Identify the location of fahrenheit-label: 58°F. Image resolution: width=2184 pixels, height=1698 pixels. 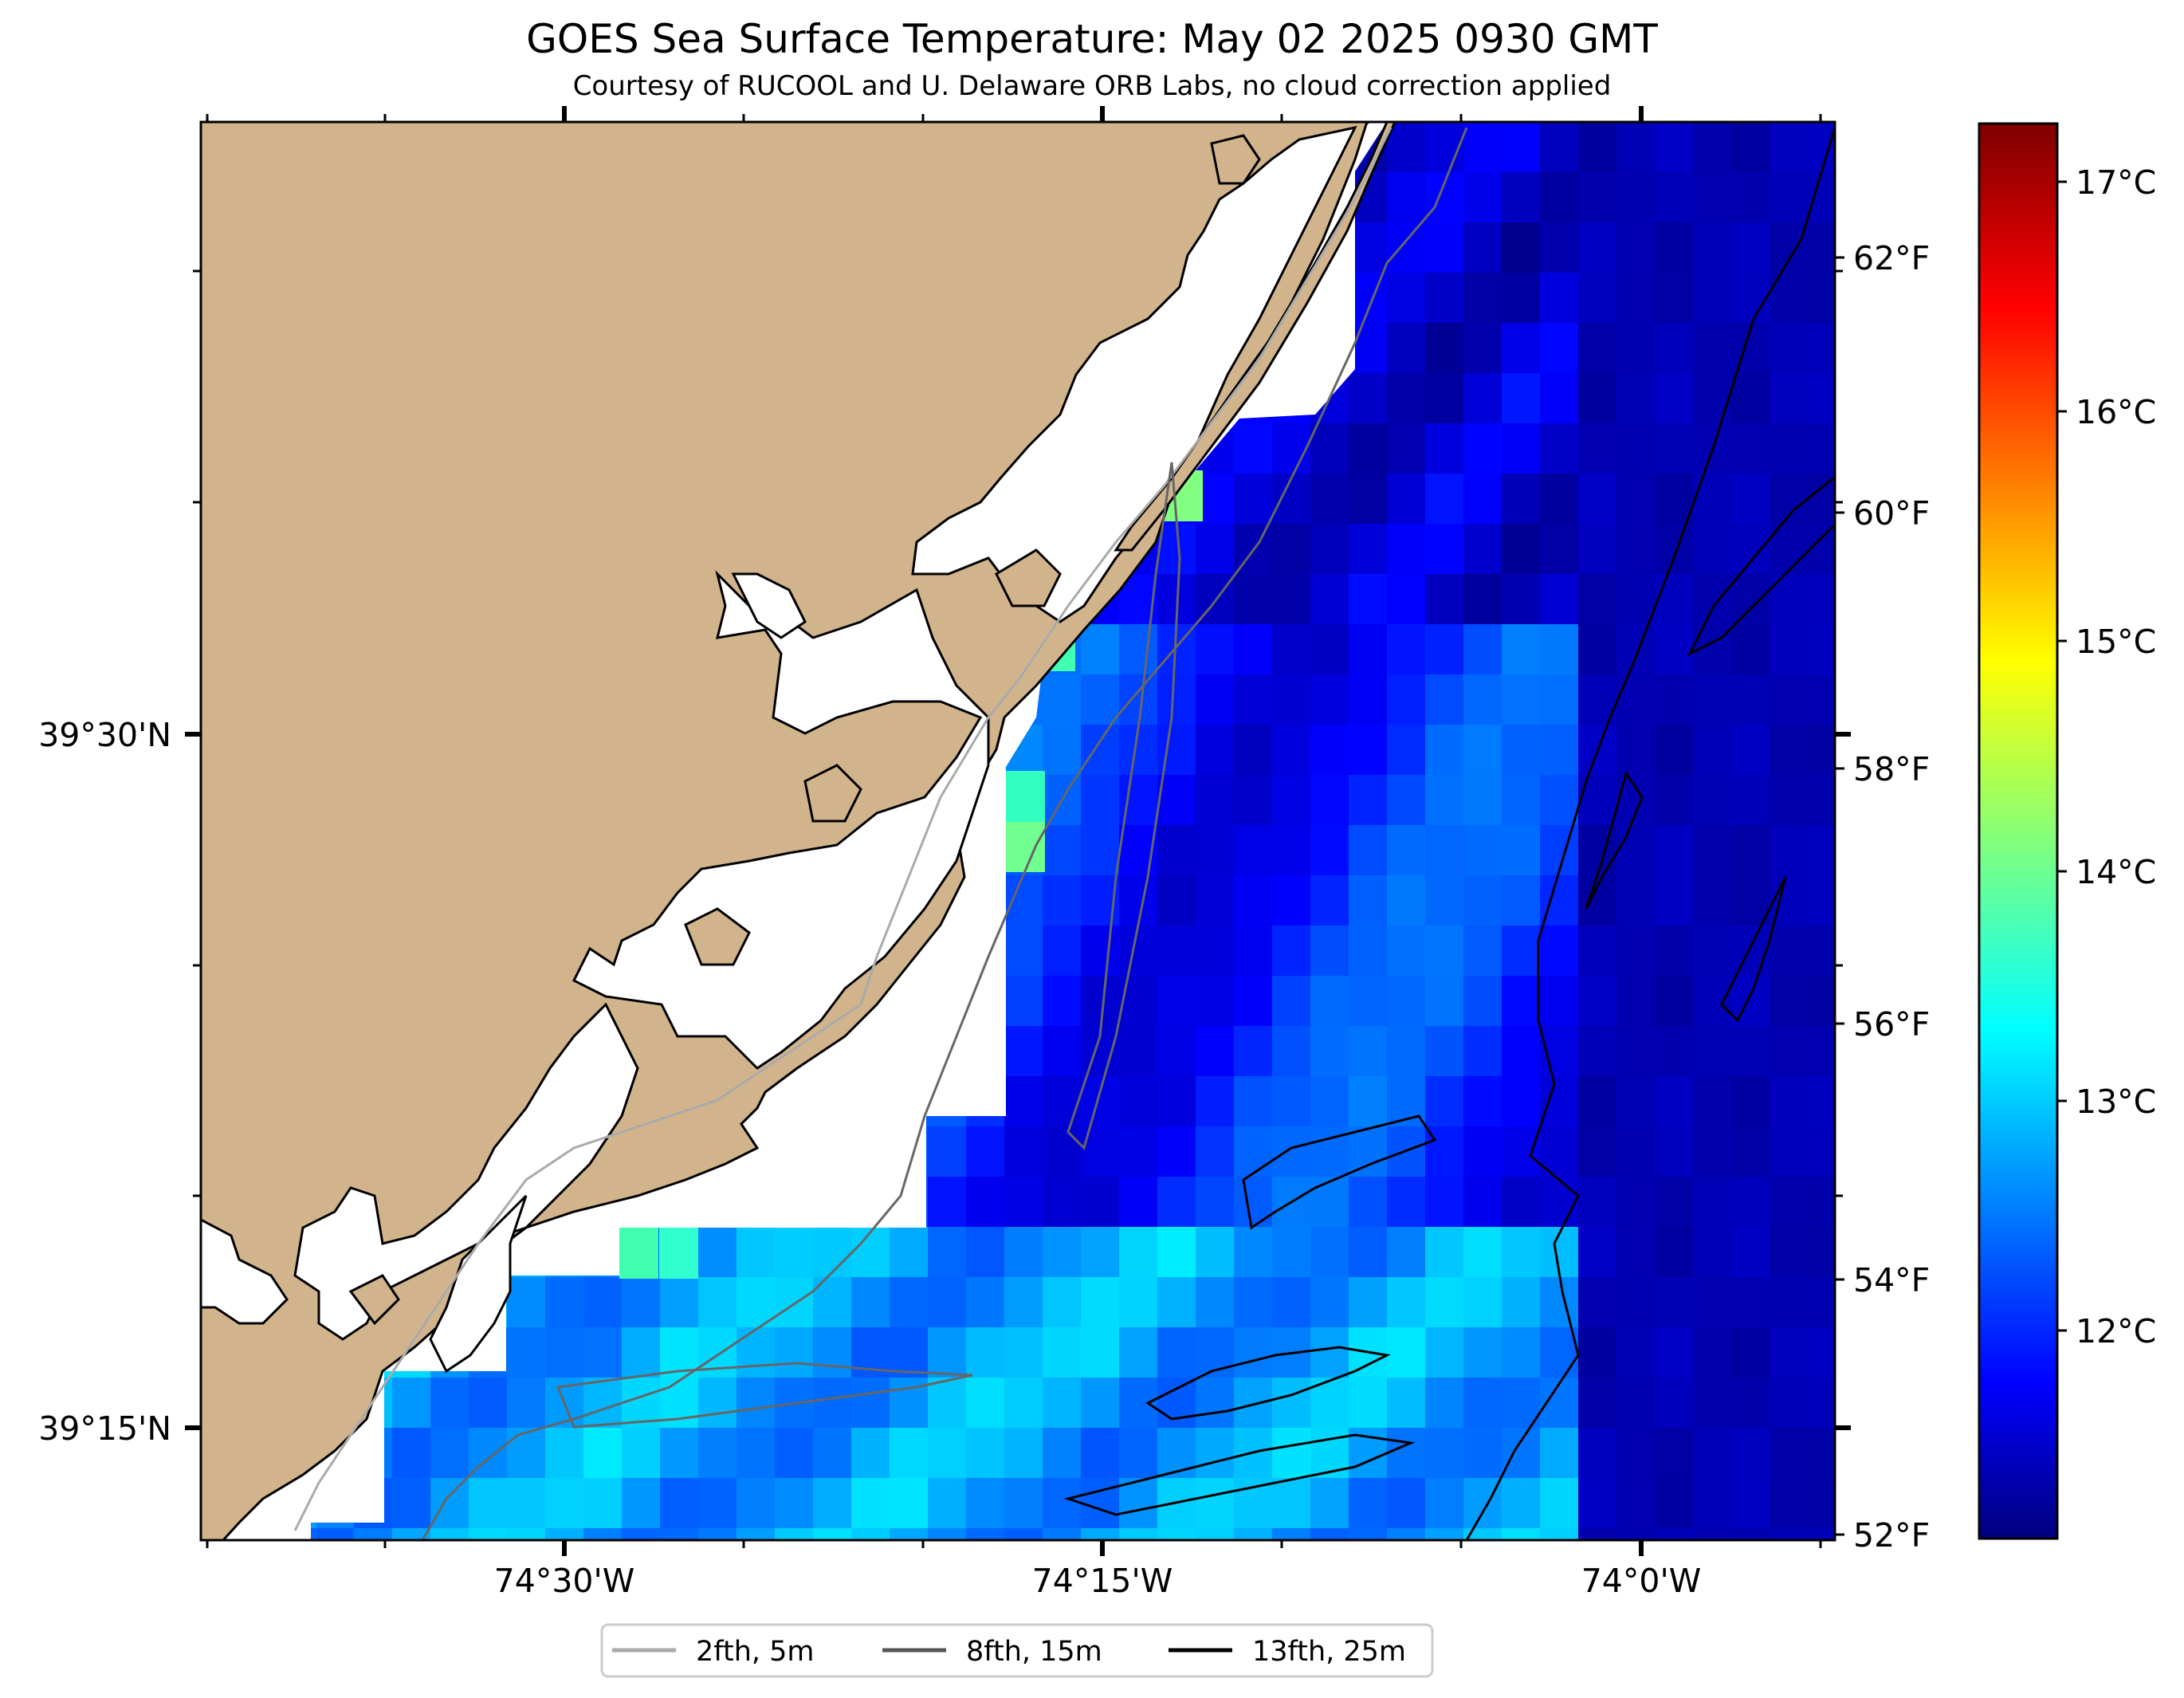
(1891, 769).